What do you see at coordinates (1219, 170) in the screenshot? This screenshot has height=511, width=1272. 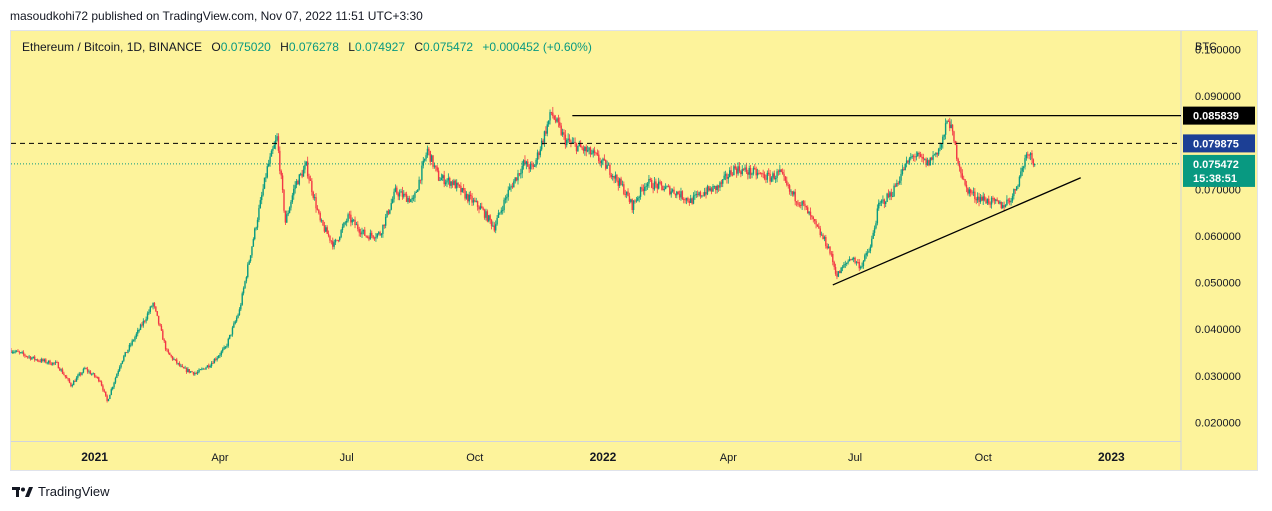 I see `last-price-tag` at bounding box center [1219, 170].